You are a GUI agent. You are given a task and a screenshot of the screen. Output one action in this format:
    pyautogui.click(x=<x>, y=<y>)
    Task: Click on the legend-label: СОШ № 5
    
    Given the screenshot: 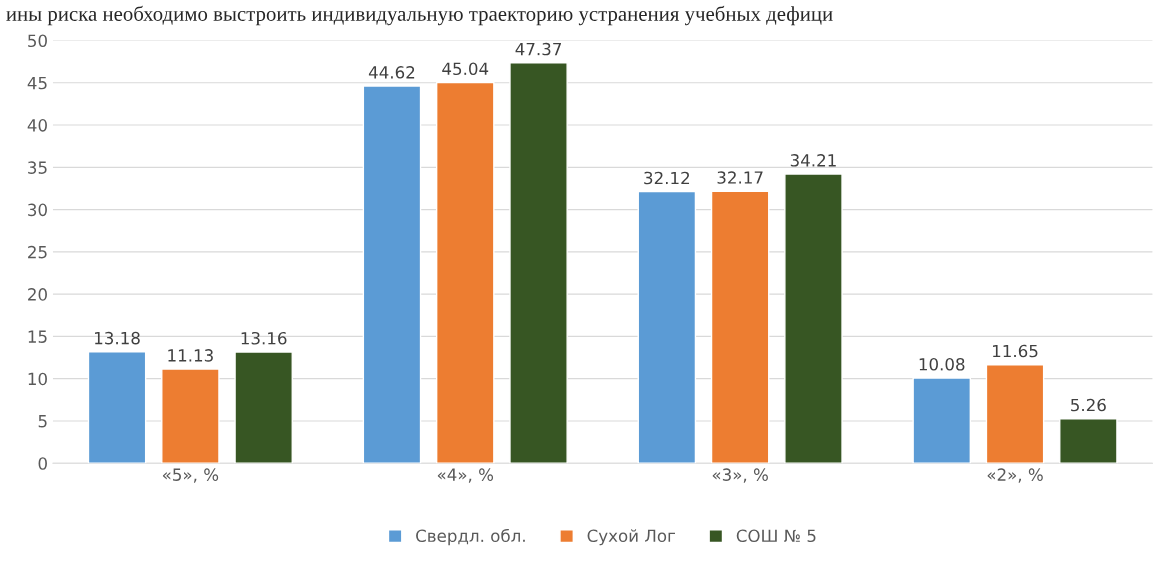 What is the action you would take?
    pyautogui.click(x=776, y=536)
    